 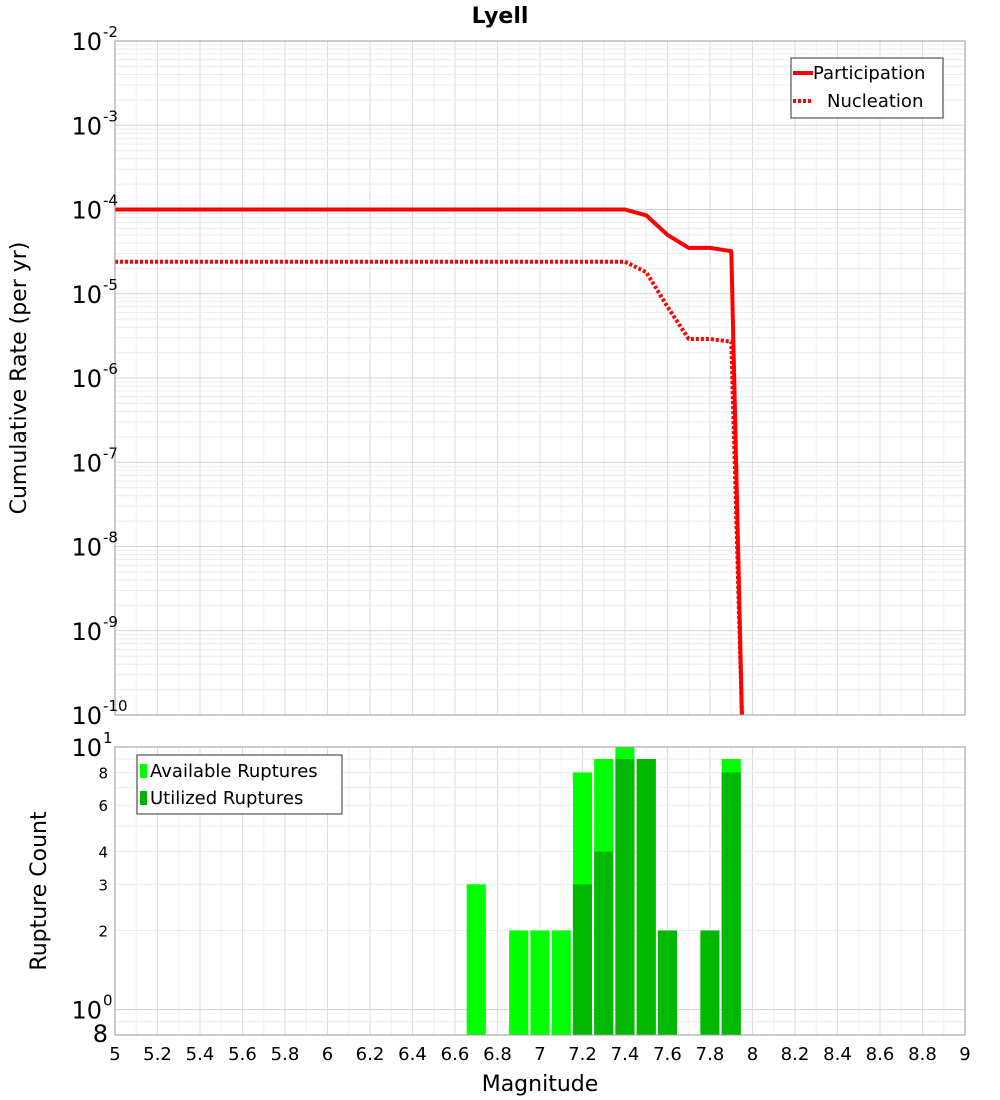 I want to click on x-tick-label: 8.6, so click(x=880, y=1054).